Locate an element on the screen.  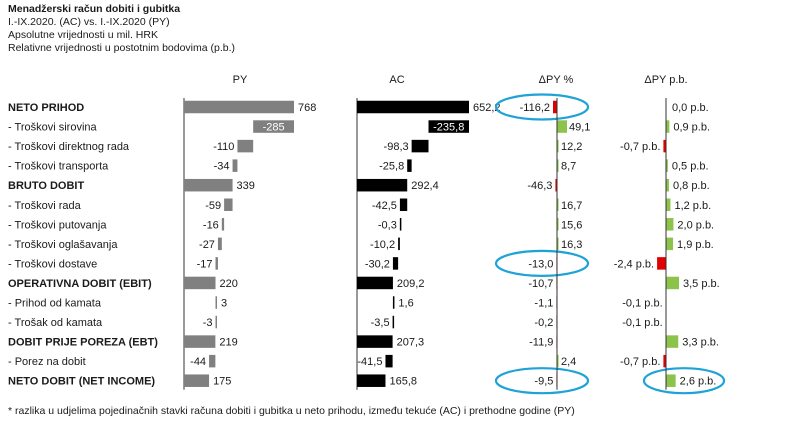
py-value-label: -17 is located at coordinates (205, 264).